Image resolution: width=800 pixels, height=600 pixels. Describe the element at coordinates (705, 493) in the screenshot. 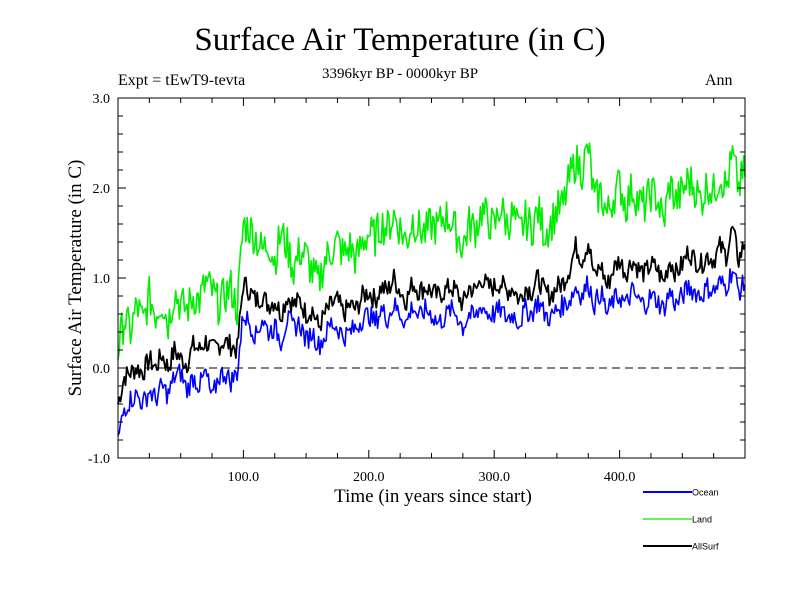

I see `legend-label: Ocean` at that location.